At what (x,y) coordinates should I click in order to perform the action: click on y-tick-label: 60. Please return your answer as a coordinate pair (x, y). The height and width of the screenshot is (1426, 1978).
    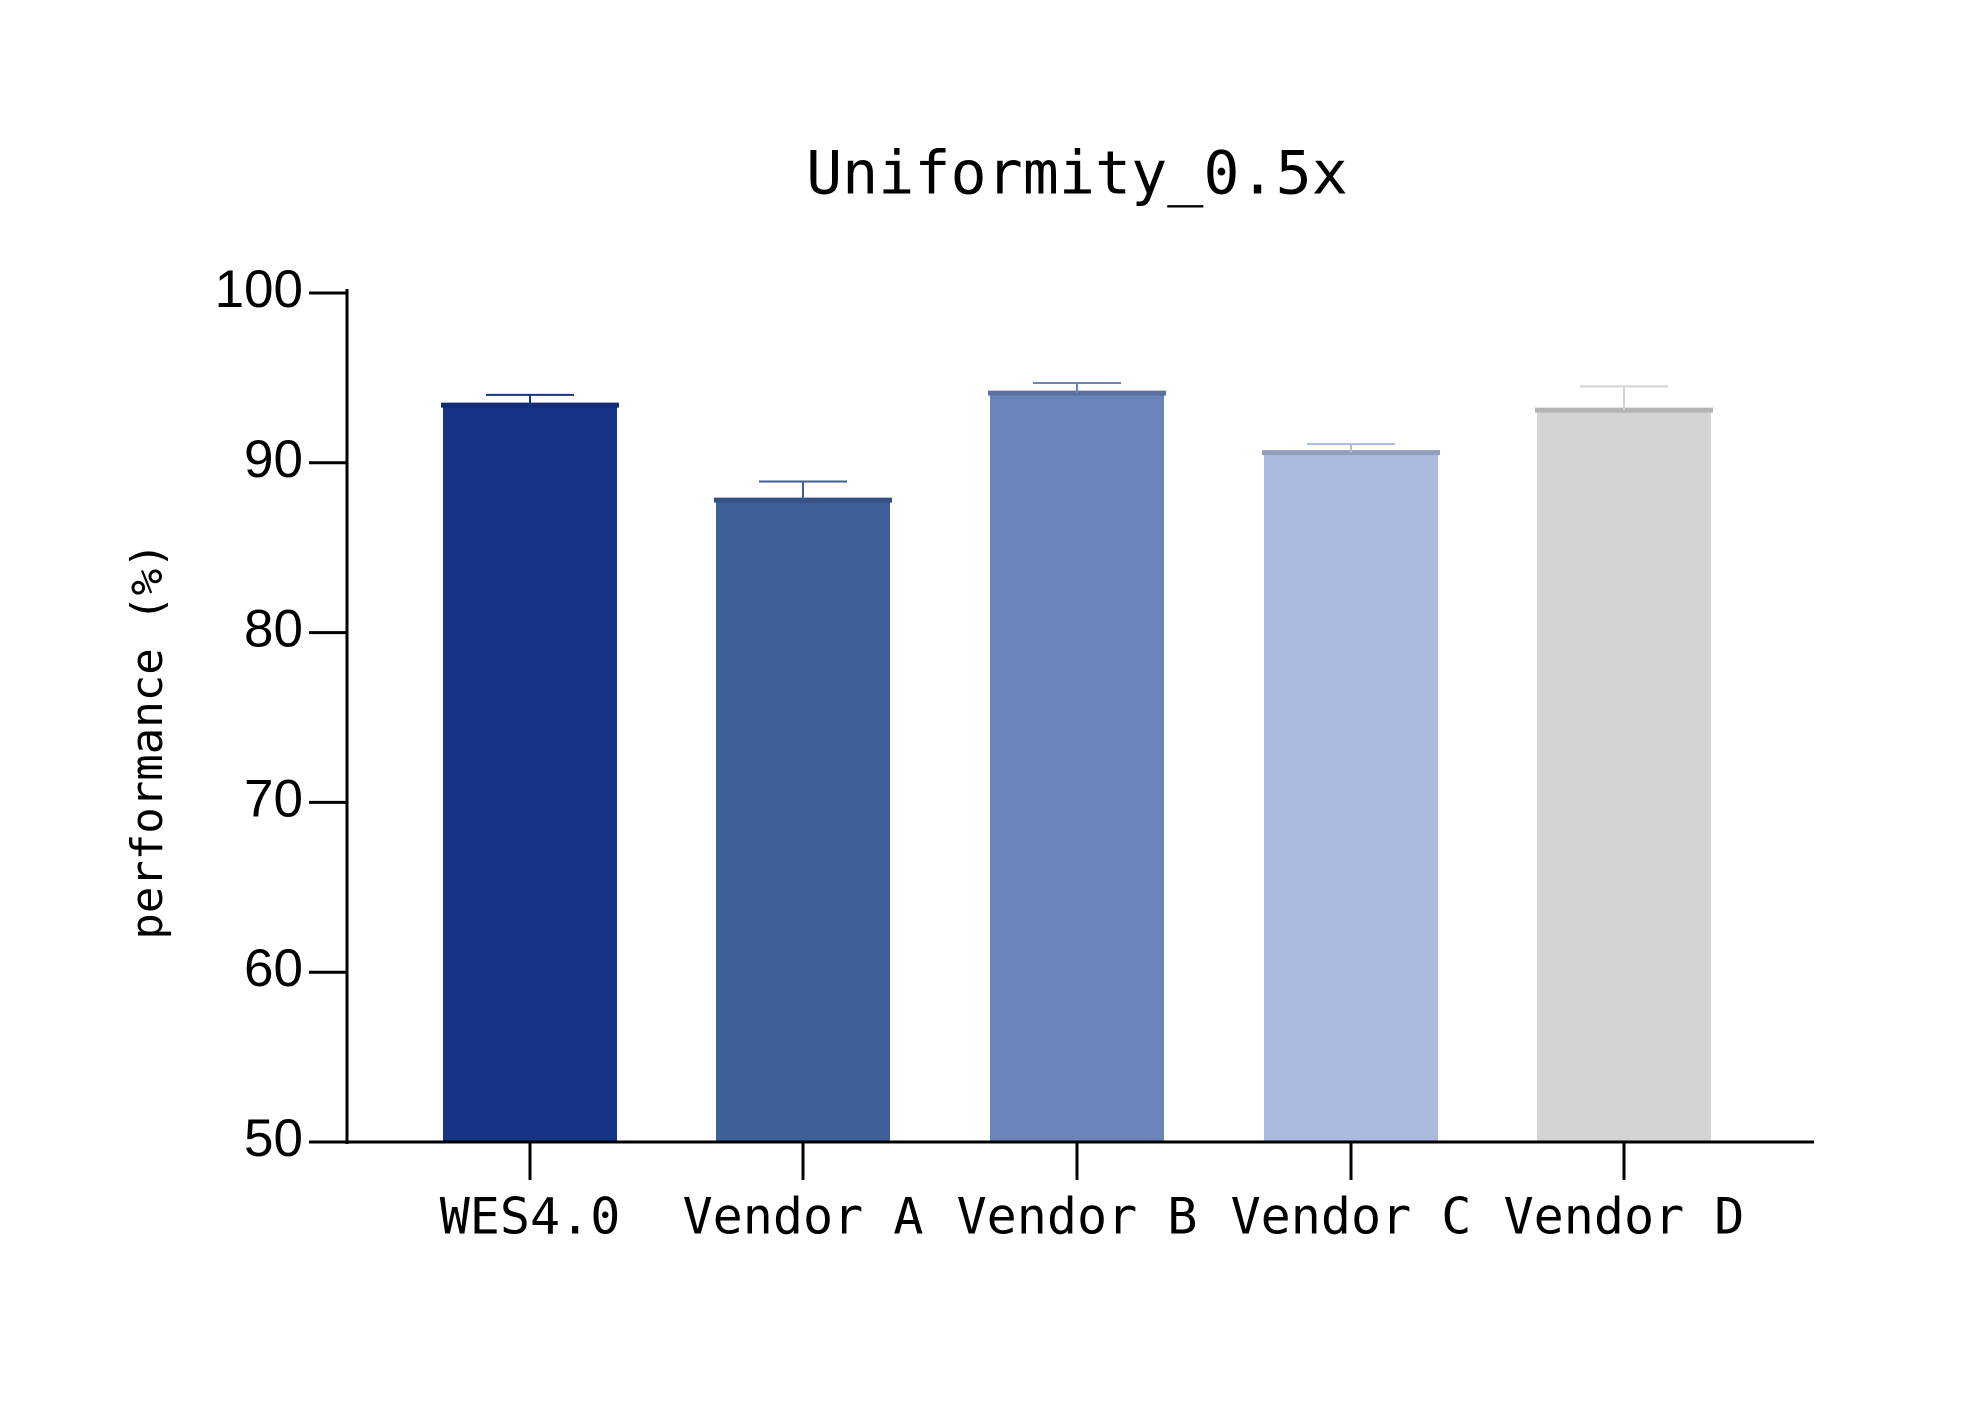
    Looking at the image, I should click on (273, 968).